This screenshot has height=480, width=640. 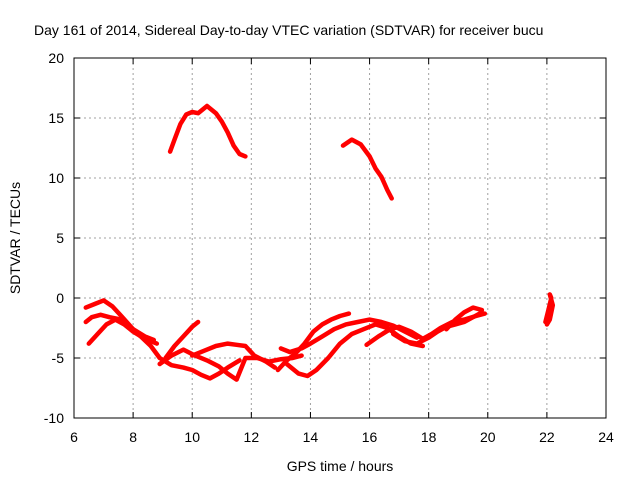 I want to click on y-tick-label: 20, so click(x=56, y=58).